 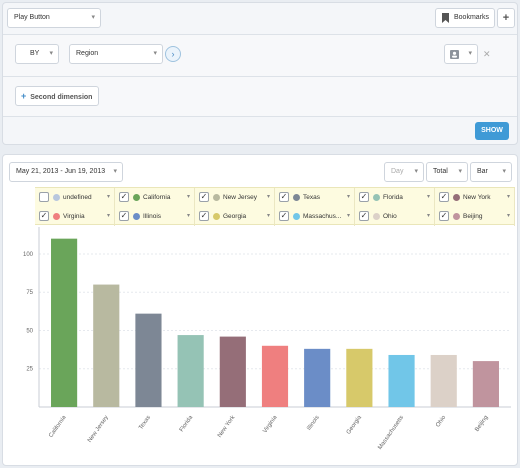 What do you see at coordinates (29, 370) in the screenshot?
I see `y-tick-label: 25` at bounding box center [29, 370].